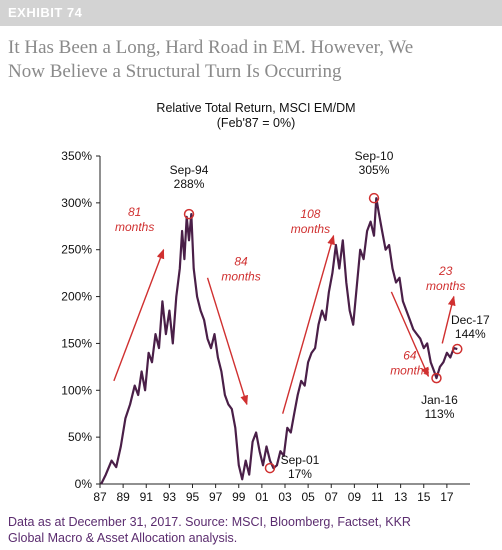  Describe the element at coordinates (45, 12) in the screenshot. I see `exhibit-number: EXHIBIT 74` at that location.